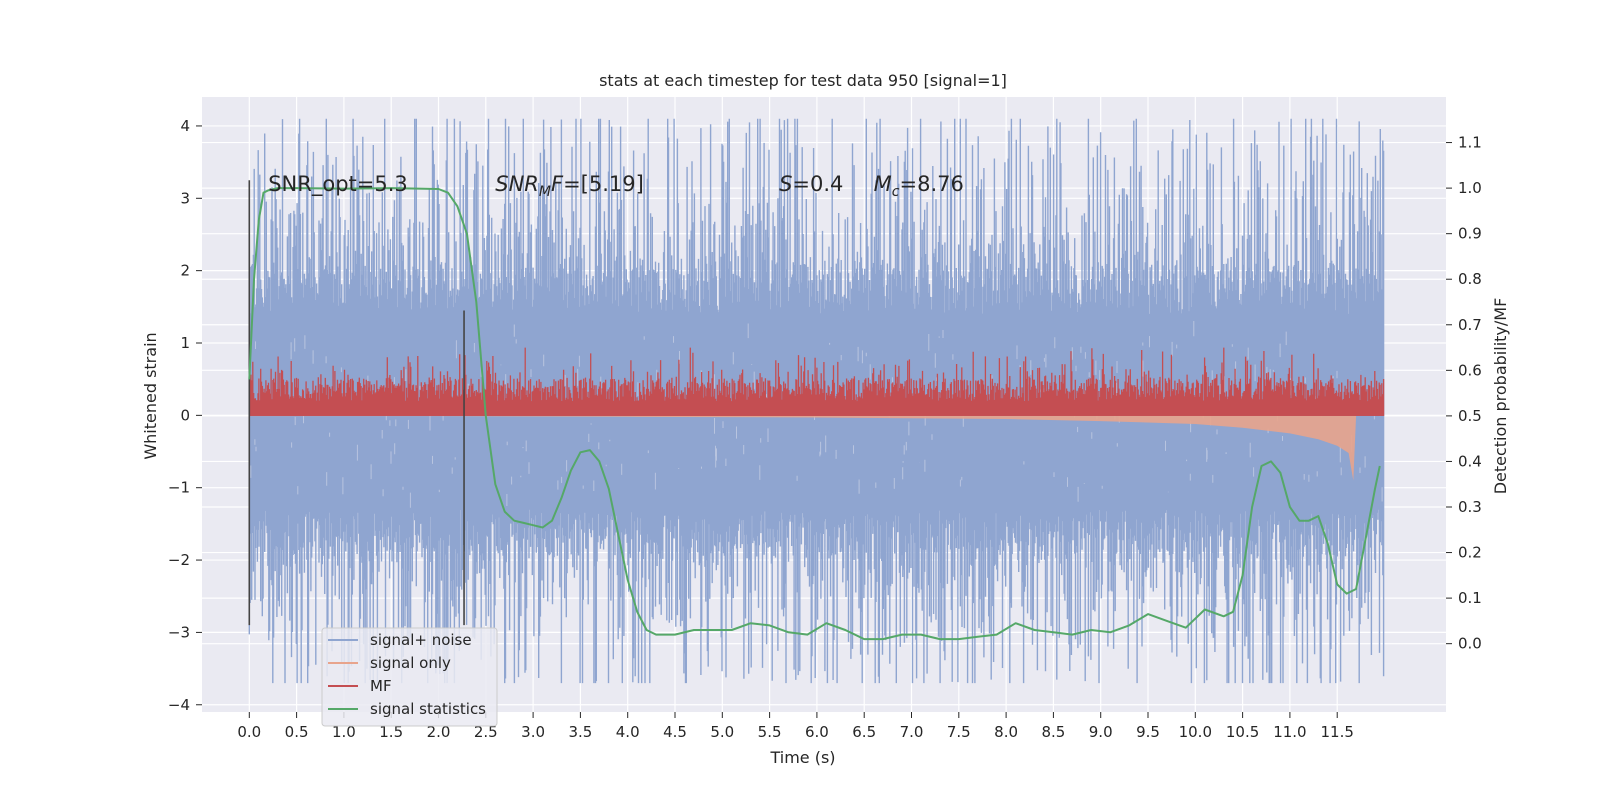 This screenshot has width=1600, height=800. What do you see at coordinates (344, 732) in the screenshot?
I see `x-tick-label-2: 1.0` at bounding box center [344, 732].